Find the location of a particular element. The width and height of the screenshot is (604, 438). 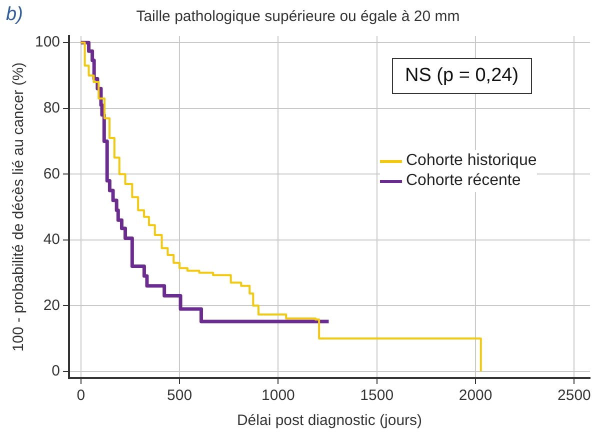

text: b) is located at coordinates (14, 15).